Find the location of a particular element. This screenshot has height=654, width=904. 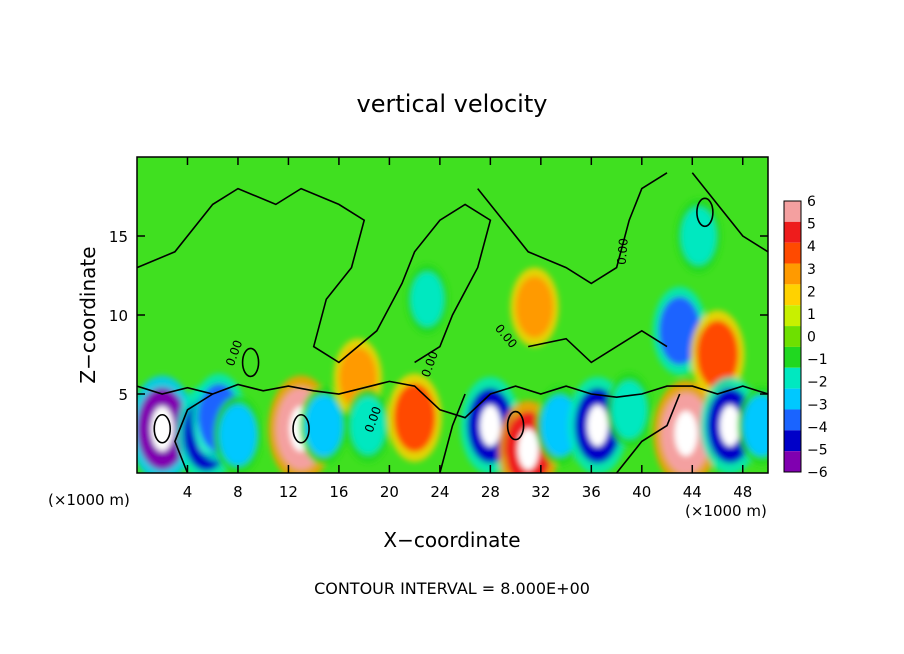

x-tick-label: 40 is located at coordinates (641, 492).